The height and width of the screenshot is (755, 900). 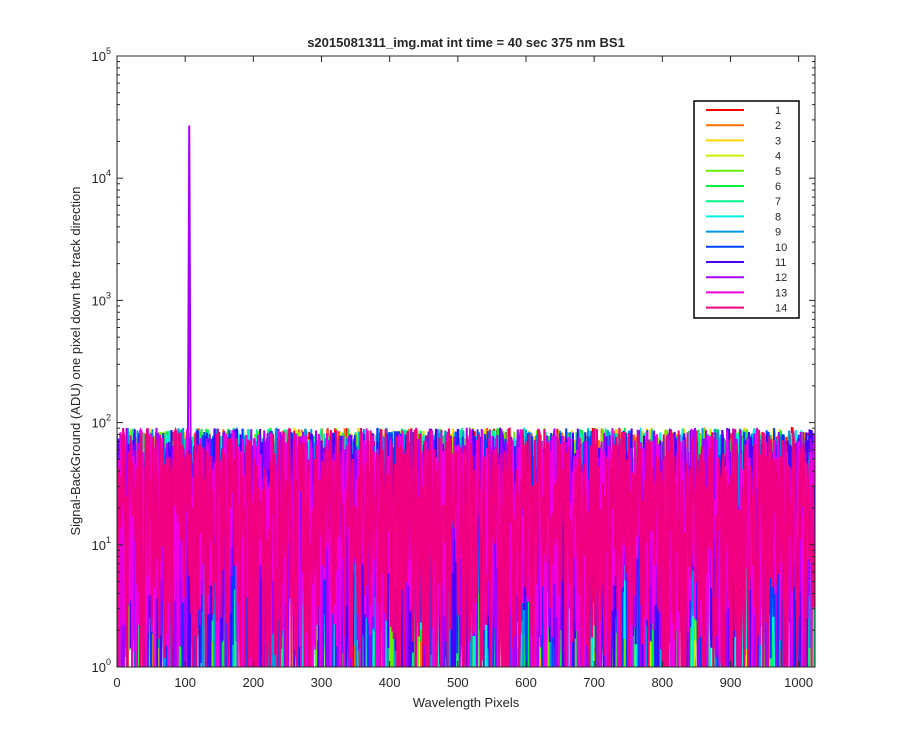 I want to click on y-tick-label: 10², so click(x=101, y=422).